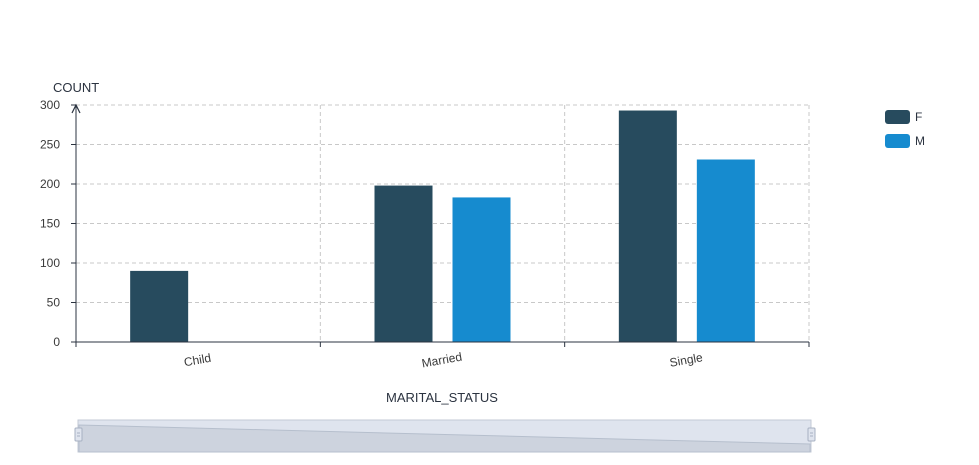 The height and width of the screenshot is (465, 979). Describe the element at coordinates (50, 145) in the screenshot. I see `y-tick-label: 250` at that location.